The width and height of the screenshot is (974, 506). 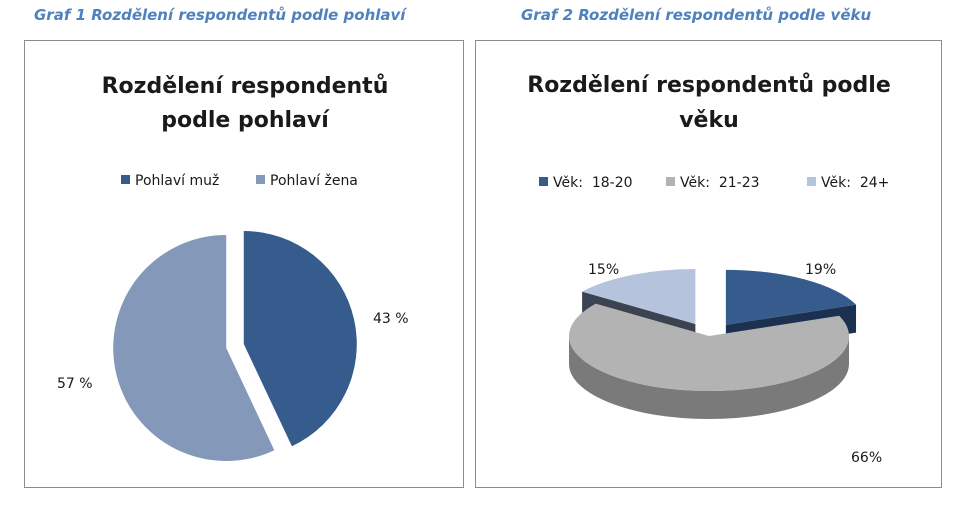 What do you see at coordinates (245, 86) in the screenshot?
I see `chart1-title-line1: Rozdělení respondentů` at bounding box center [245, 86].